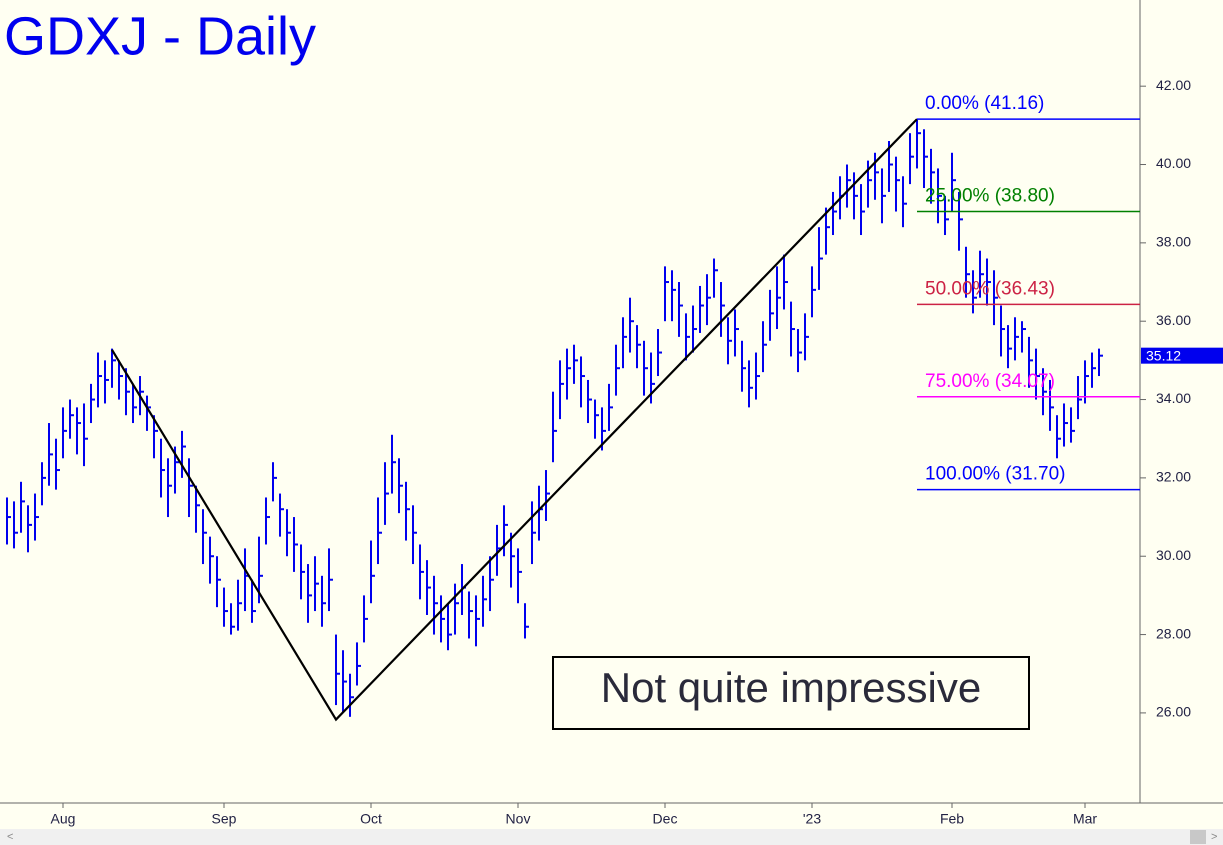 This screenshot has width=1223, height=845. Describe the element at coordinates (952, 819) in the screenshot. I see `x-tick-label: Feb` at that location.